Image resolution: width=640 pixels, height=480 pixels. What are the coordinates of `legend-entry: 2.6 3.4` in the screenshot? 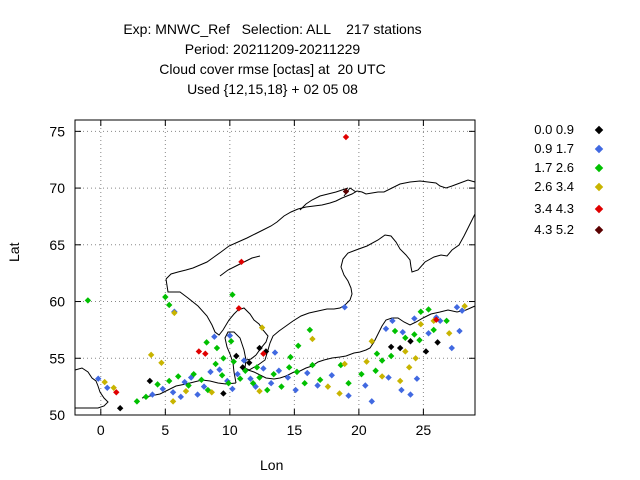 It's located at (567, 188).